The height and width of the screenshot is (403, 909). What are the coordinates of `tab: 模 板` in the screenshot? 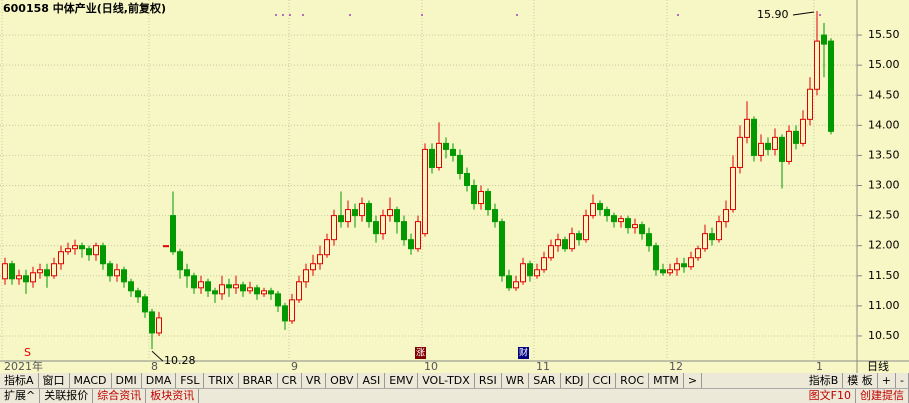 It's located at (860, 380).